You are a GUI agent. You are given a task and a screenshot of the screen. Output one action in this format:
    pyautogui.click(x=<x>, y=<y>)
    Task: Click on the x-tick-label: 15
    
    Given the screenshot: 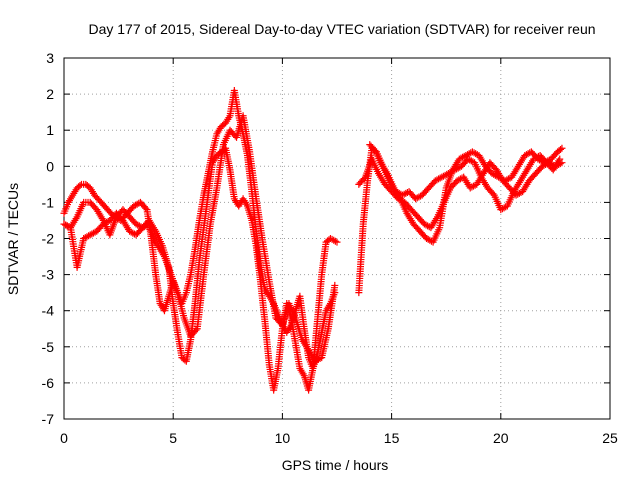 What is the action you would take?
    pyautogui.click(x=392, y=438)
    